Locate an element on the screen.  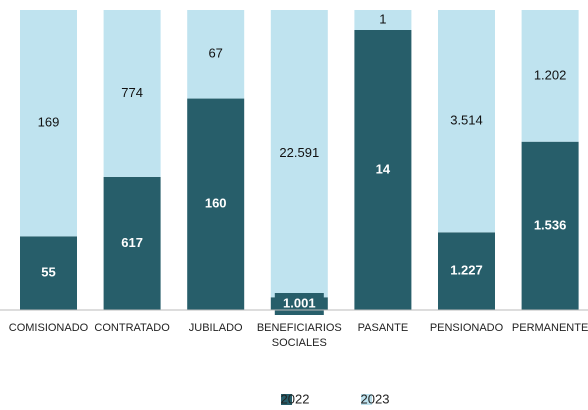
x-tick-label: PERMANENTE is located at coordinates (549, 328).